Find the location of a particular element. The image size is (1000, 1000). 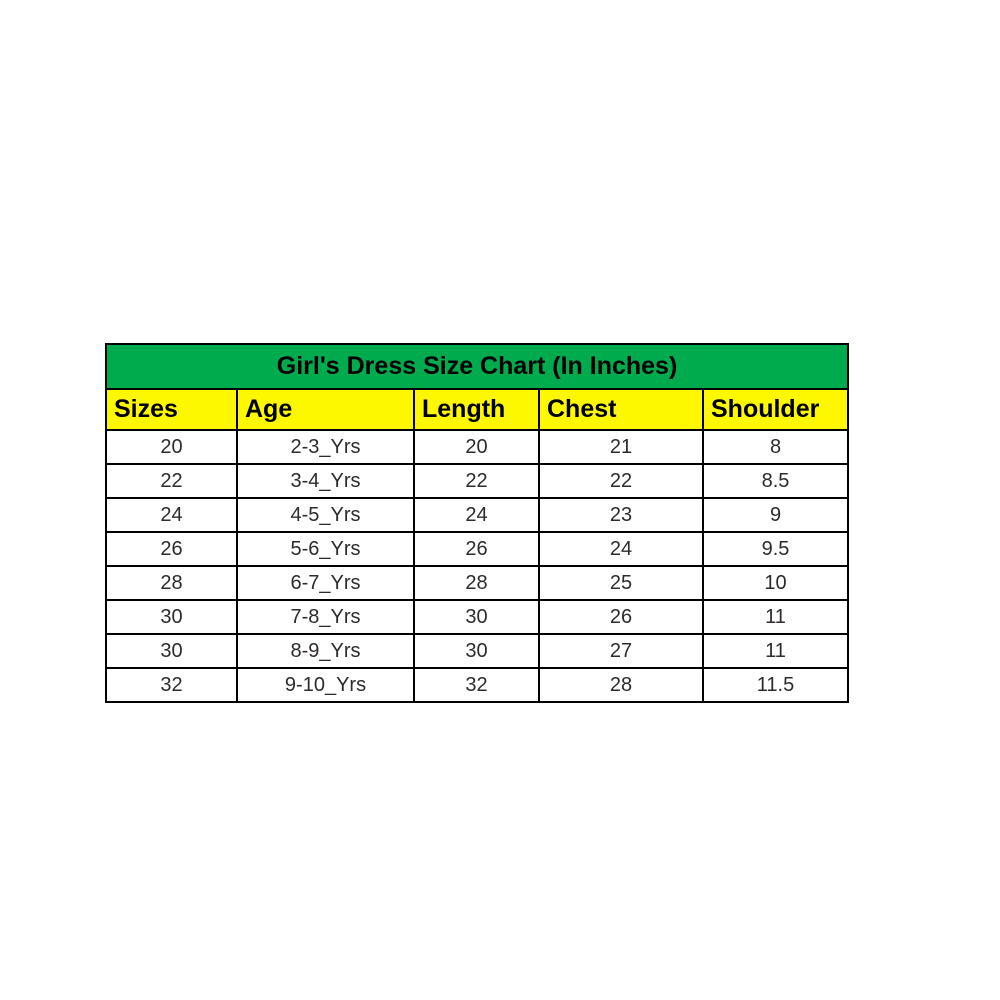

table-cell: 4-5_Yrs is located at coordinates (325, 515).